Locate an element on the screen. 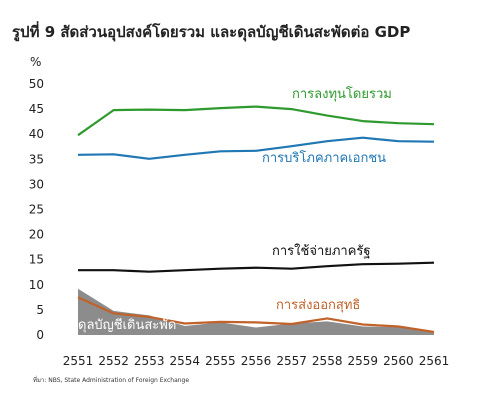  x-tick-label: 2553 is located at coordinates (149, 361).